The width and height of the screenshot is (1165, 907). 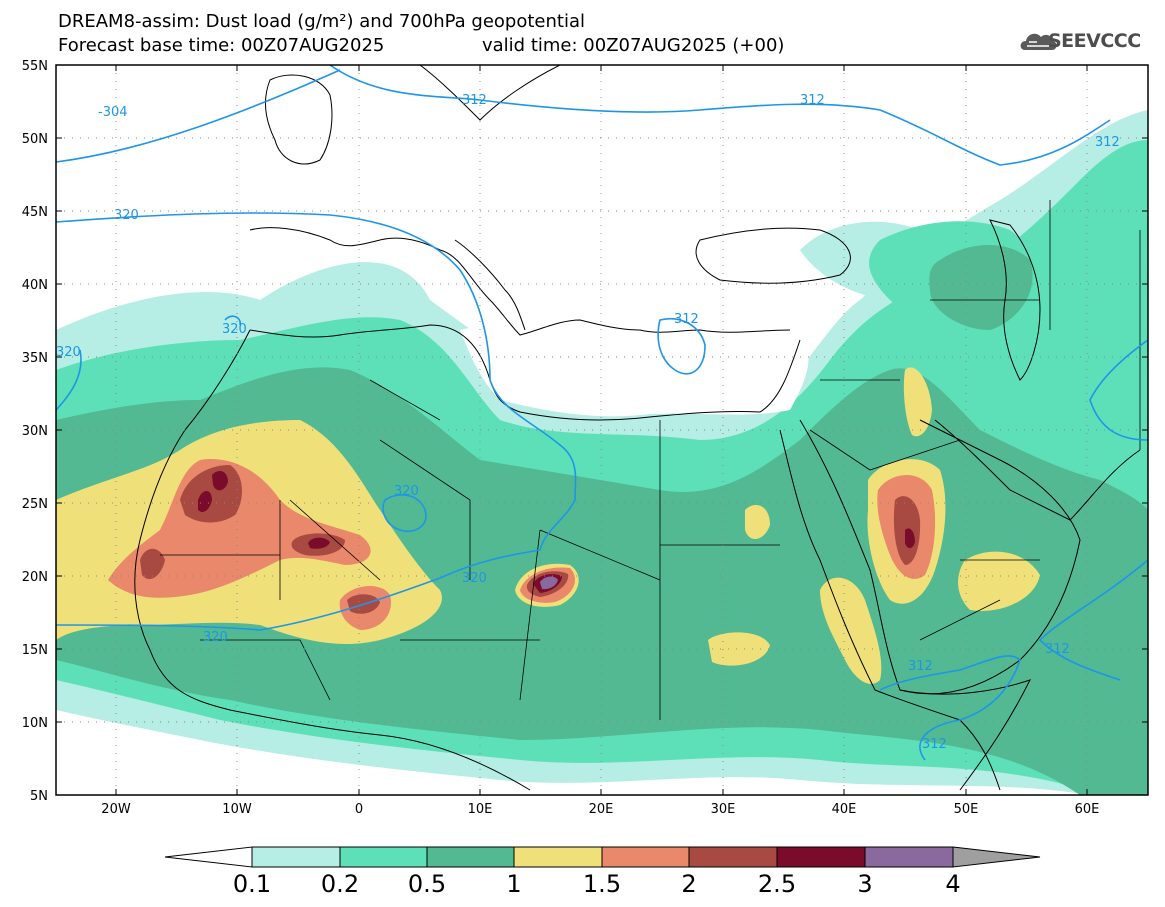 I want to click on contour-312-somalia, so click(x=950, y=708).